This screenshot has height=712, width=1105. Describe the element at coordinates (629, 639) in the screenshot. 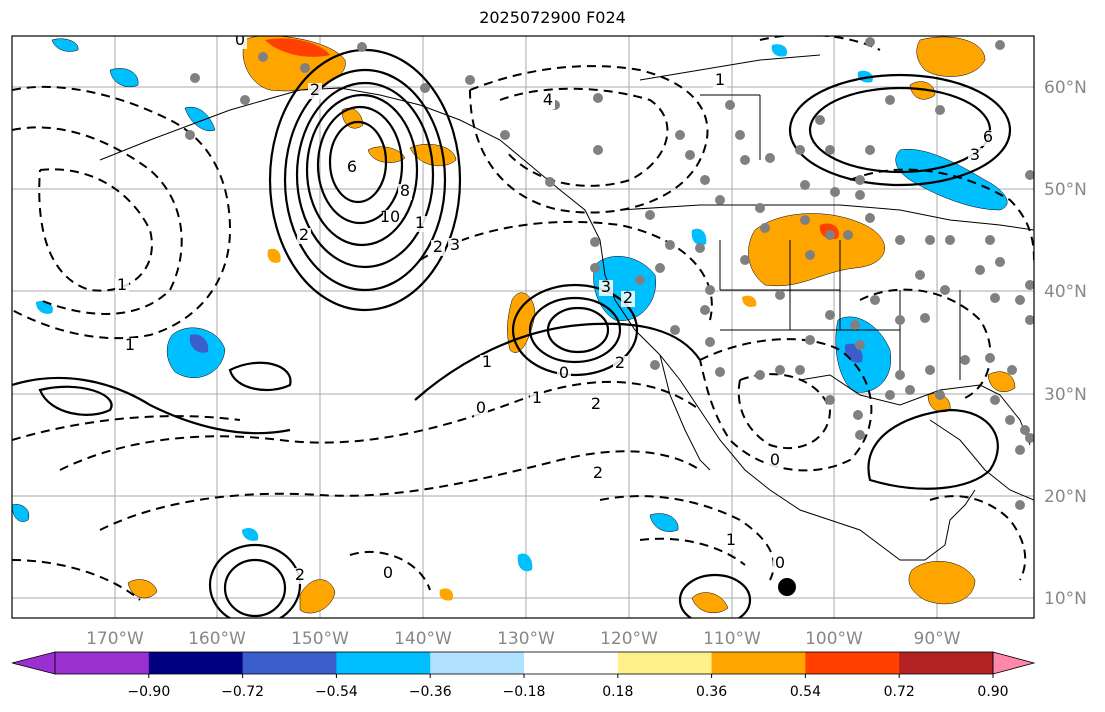

I see `longitude-label: 120°W` at that location.